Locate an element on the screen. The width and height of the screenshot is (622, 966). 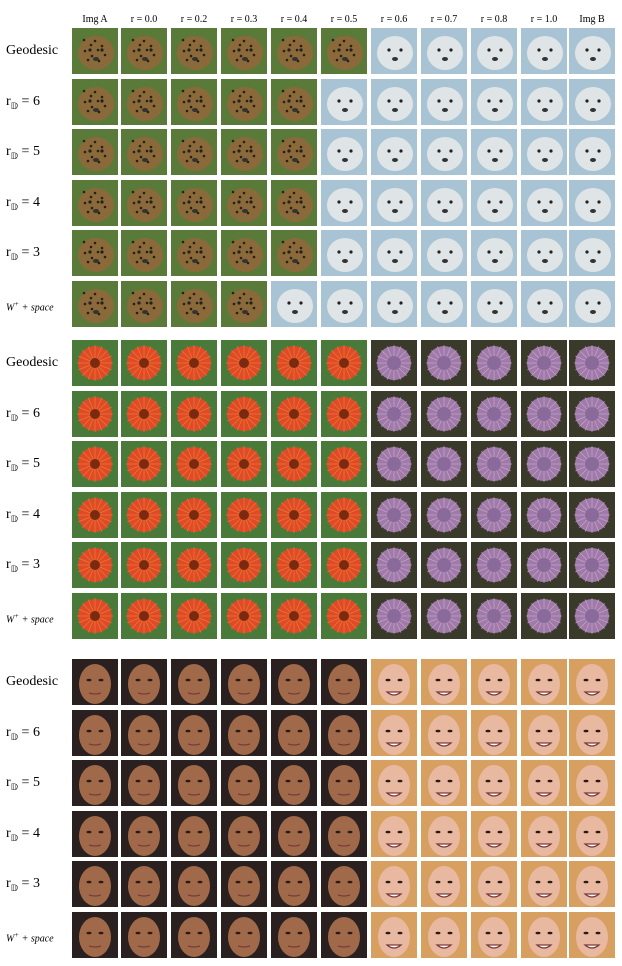
row-label: r𝔻 = 5 is located at coordinates (23, 783).